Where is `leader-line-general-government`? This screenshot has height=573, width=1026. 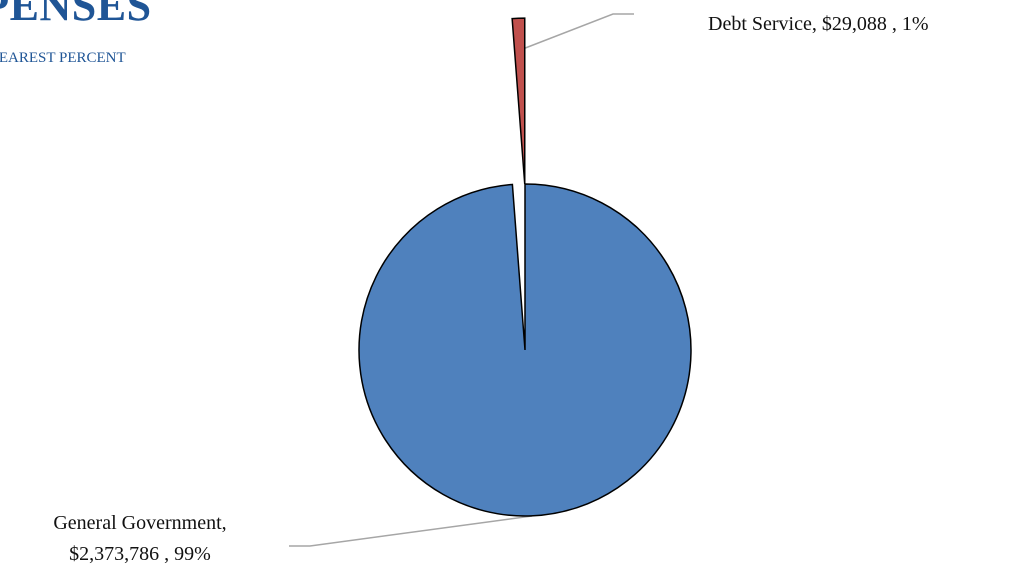 leader-line-general-government is located at coordinates (411, 531).